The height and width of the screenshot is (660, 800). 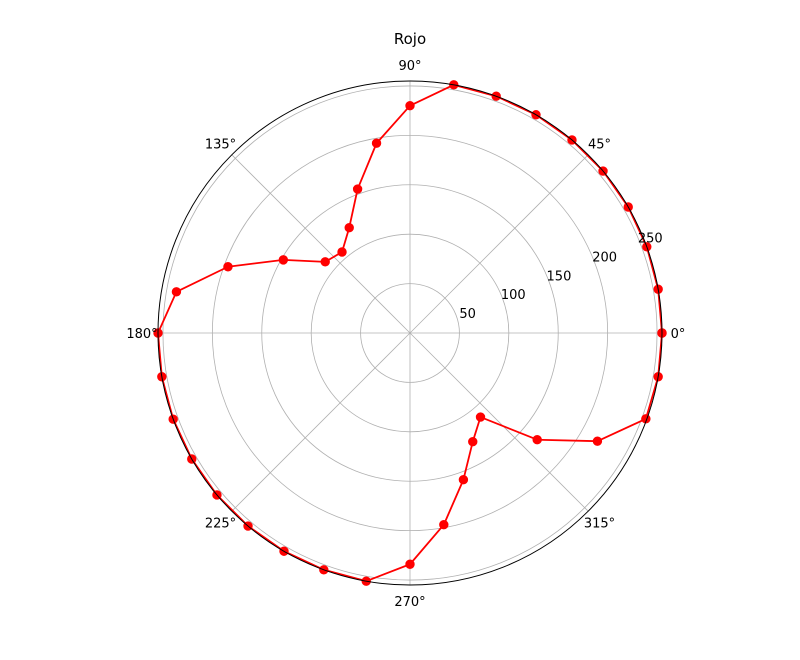 I want to click on r-tick-label-250: 250, so click(x=650, y=238).